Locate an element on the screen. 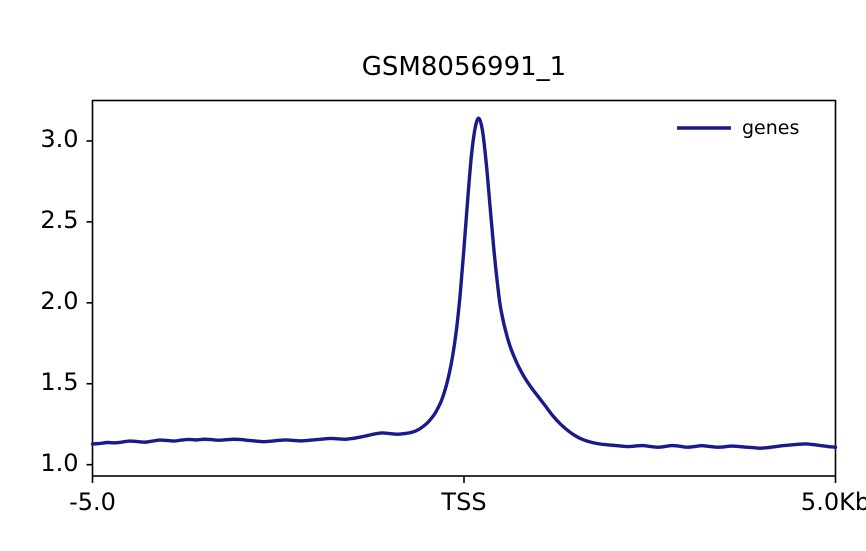  chart-title: GSM8056991_1 is located at coordinates (464, 67).